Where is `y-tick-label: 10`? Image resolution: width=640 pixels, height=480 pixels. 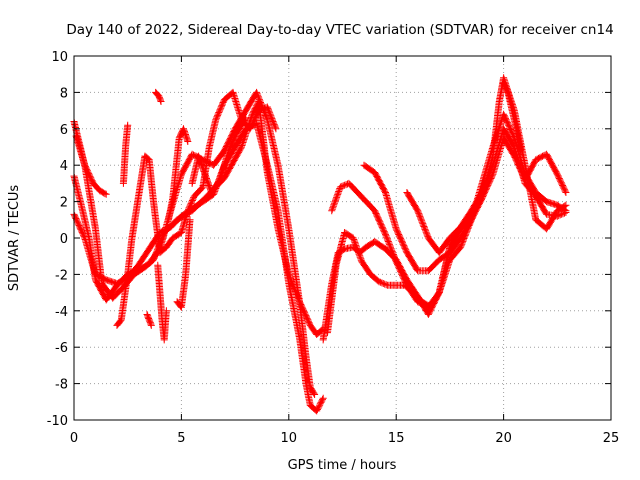 y-tick-label: 10 is located at coordinates (59, 57).